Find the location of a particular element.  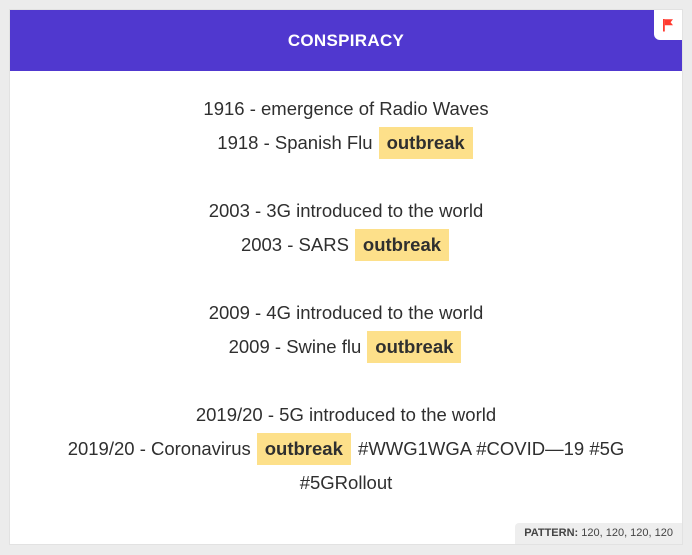

hashtags: #5GRollout is located at coordinates (346, 482).